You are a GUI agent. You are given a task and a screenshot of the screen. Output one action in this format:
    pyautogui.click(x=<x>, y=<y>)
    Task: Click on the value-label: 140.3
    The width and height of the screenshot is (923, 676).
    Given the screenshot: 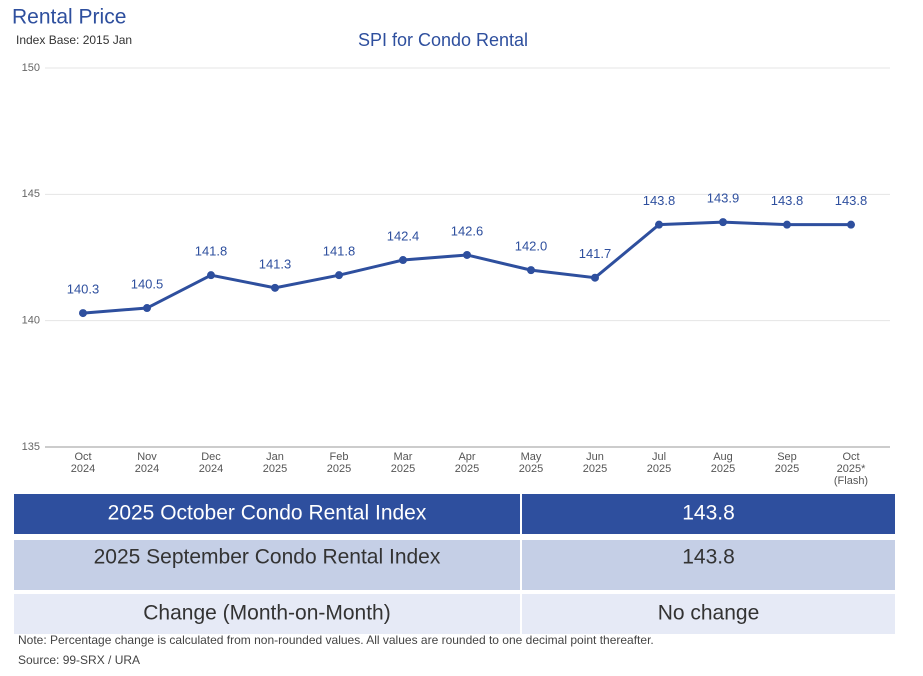 What is the action you would take?
    pyautogui.click(x=83, y=289)
    